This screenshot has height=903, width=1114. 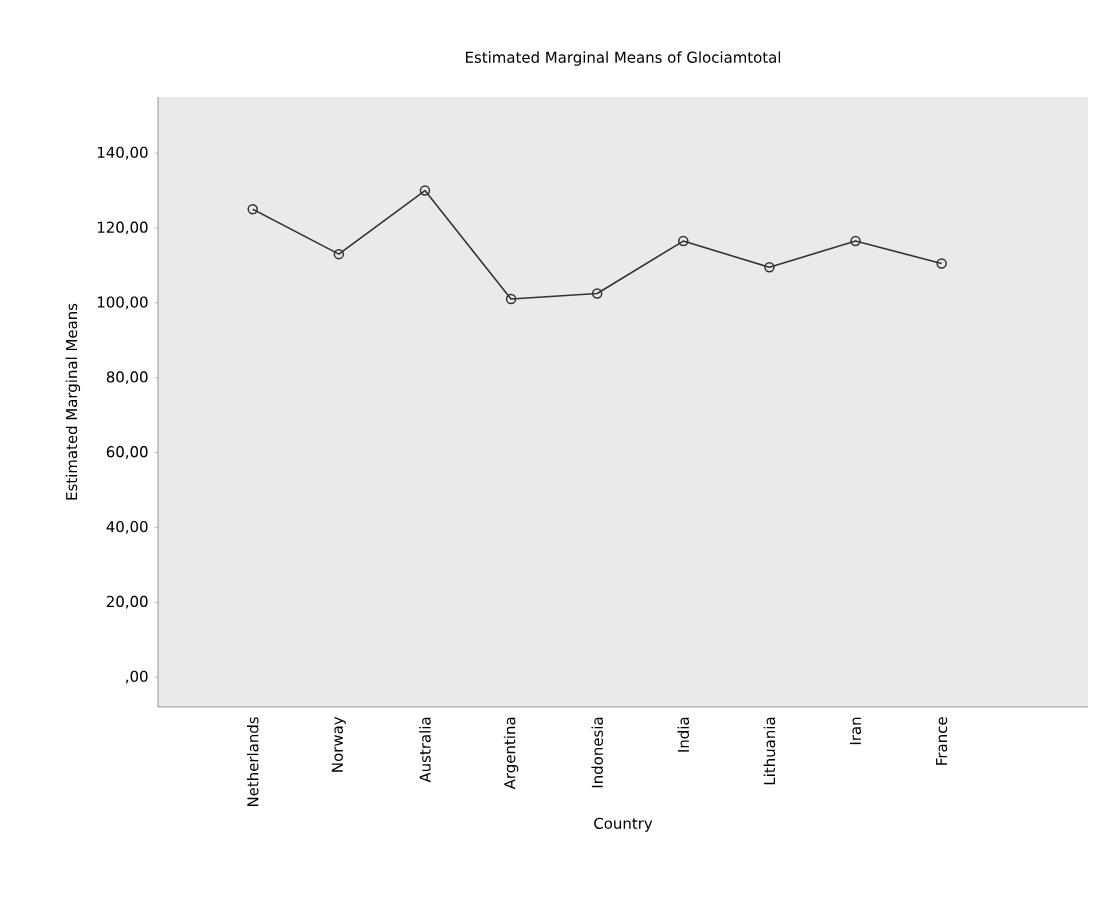 I want to click on x-tick-label: France, so click(x=942, y=741).